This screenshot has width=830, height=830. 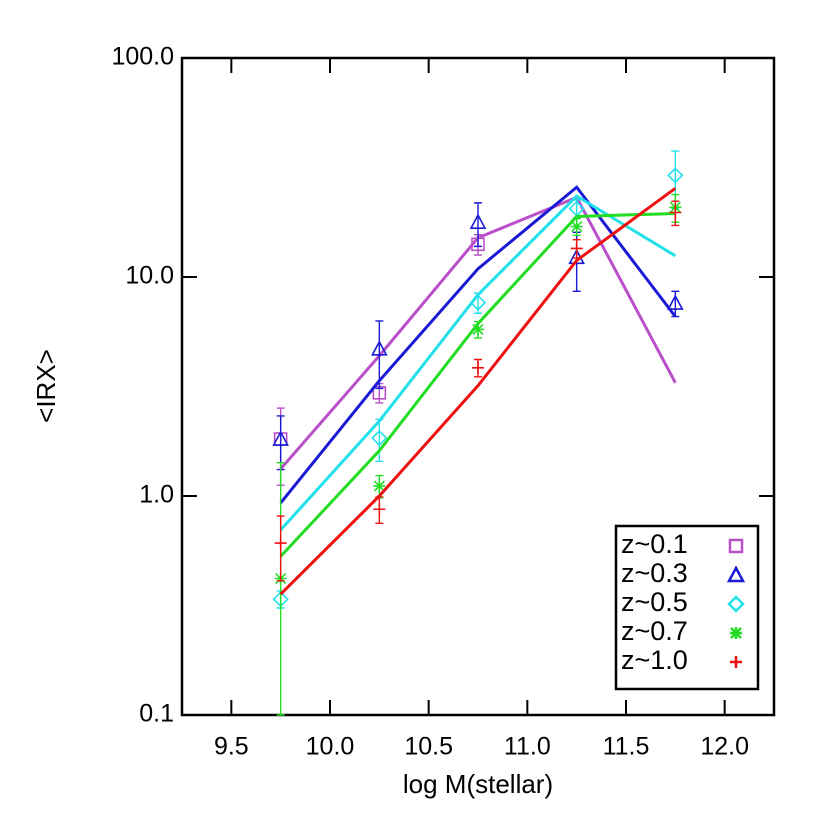 What do you see at coordinates (478, 784) in the screenshot?
I see `x-axis-label: log M(stellar)` at bounding box center [478, 784].